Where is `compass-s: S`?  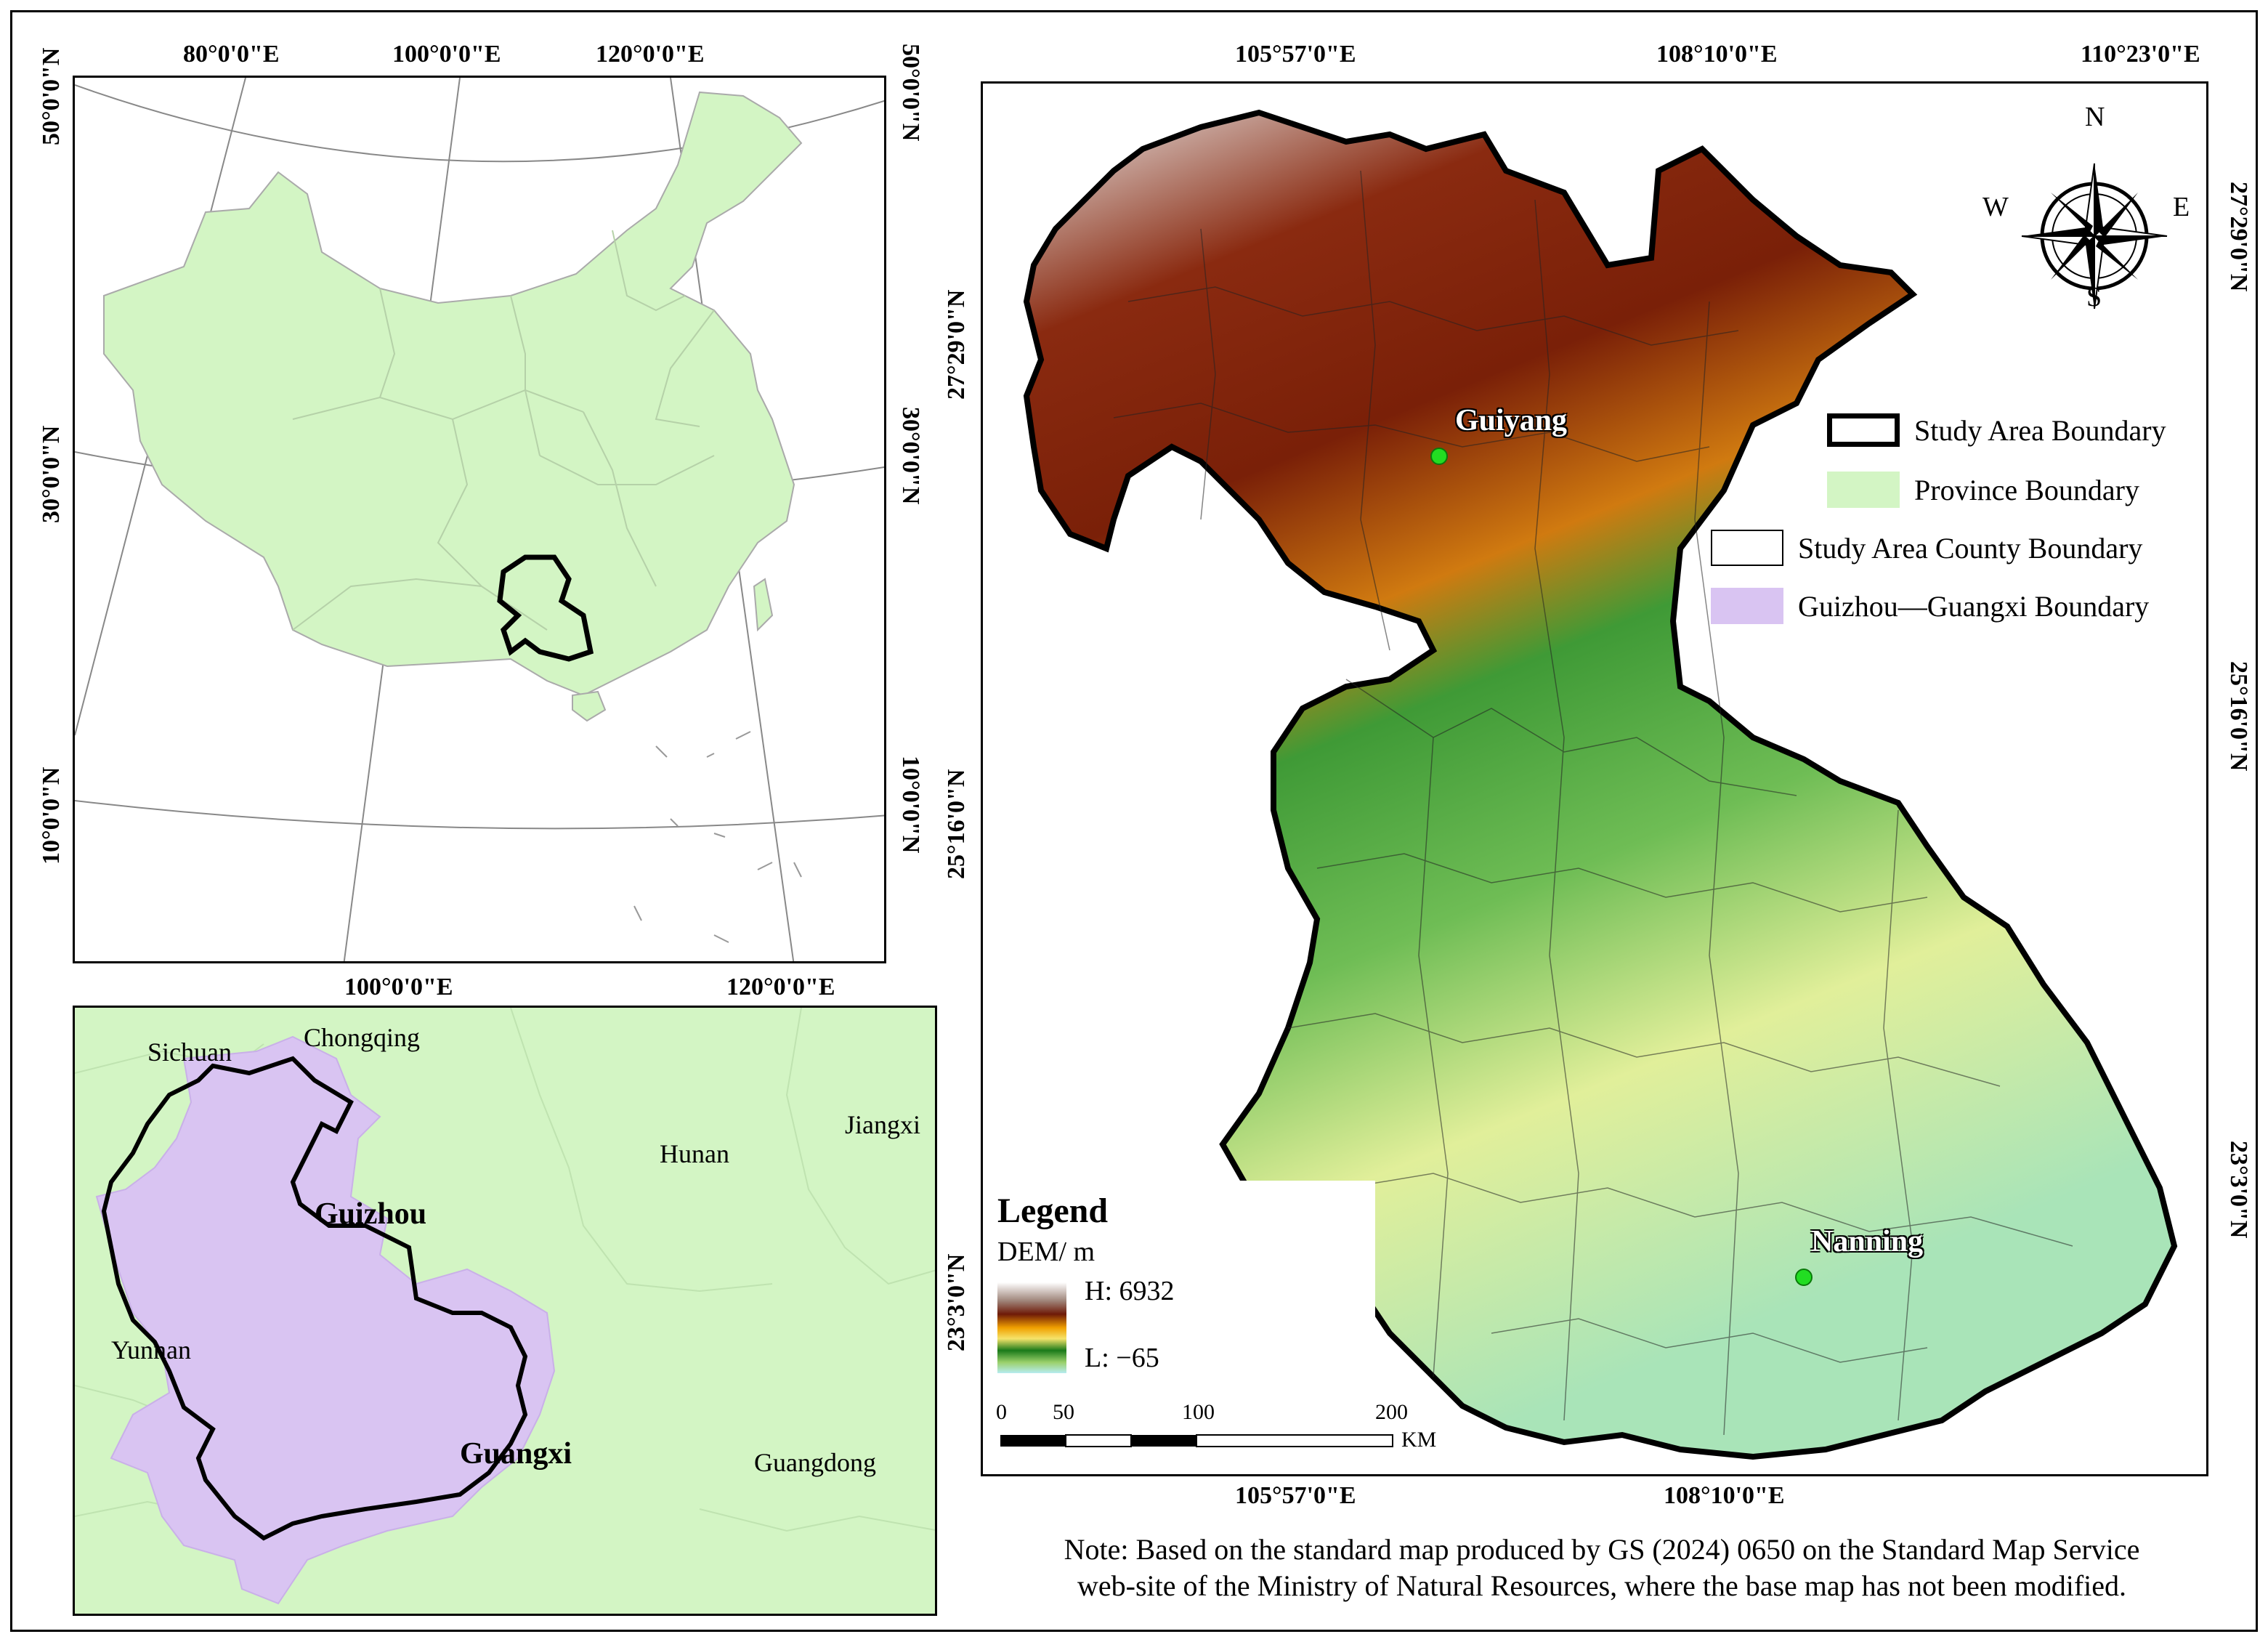 compass-s: S is located at coordinates (2094, 297).